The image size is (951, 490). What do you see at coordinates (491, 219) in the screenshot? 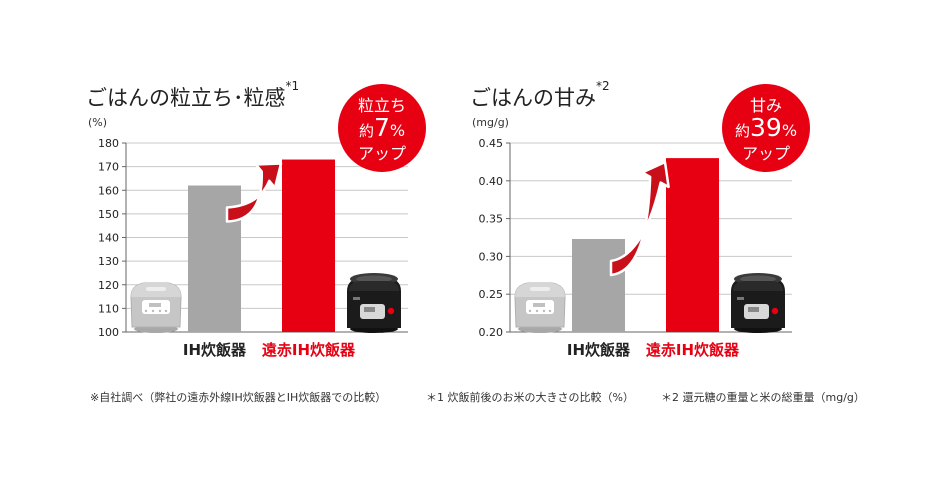
I see `y-tick-label: 0.35` at bounding box center [491, 219].